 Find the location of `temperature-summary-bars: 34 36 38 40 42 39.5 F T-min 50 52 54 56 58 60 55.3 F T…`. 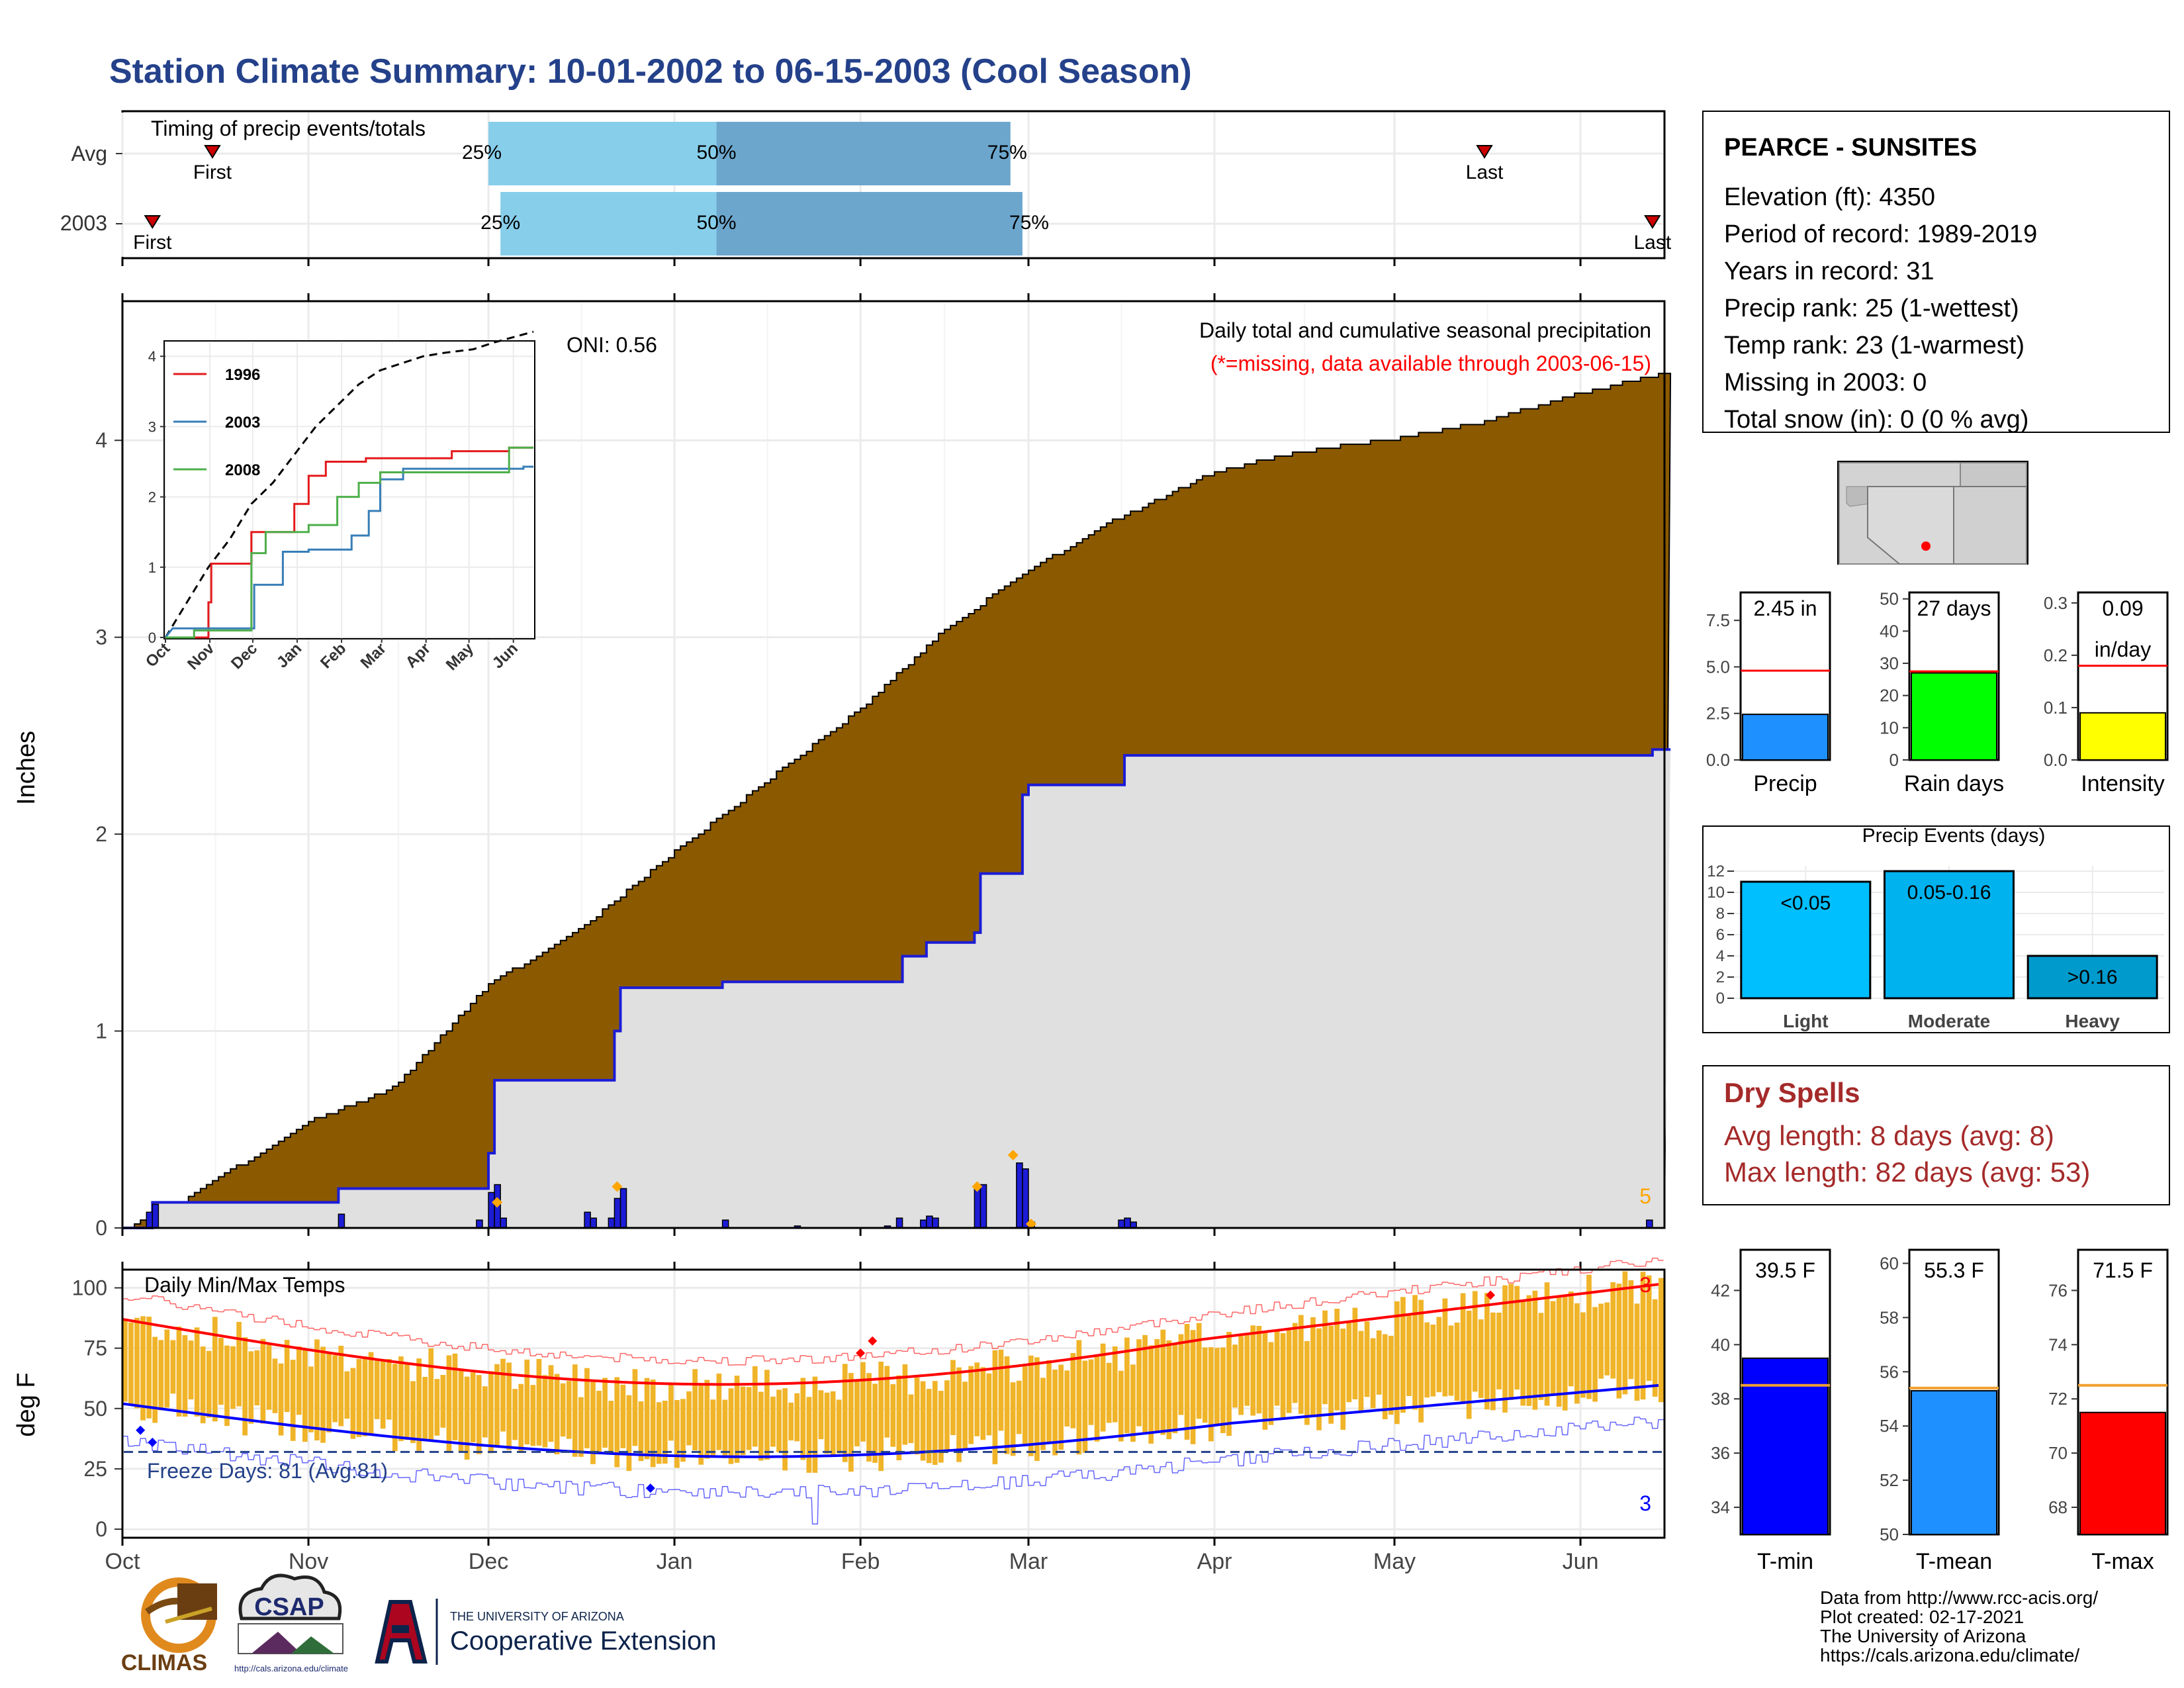

temperature-summary-bars: 34 36 38 40 42 39.5 F T-min 50 52 54 56 58 60 55.3 F T… is located at coordinates (1940, 1411).